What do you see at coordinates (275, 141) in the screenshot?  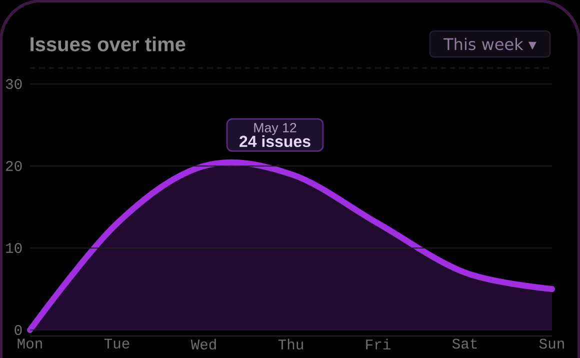 I see `annotation: 24 issues` at bounding box center [275, 141].